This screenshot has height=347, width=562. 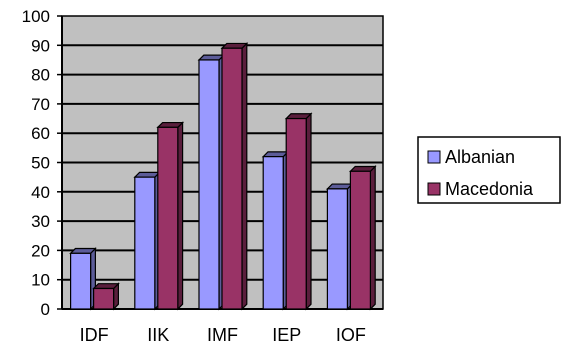 I want to click on y-tick-label: 50, so click(x=40, y=163).